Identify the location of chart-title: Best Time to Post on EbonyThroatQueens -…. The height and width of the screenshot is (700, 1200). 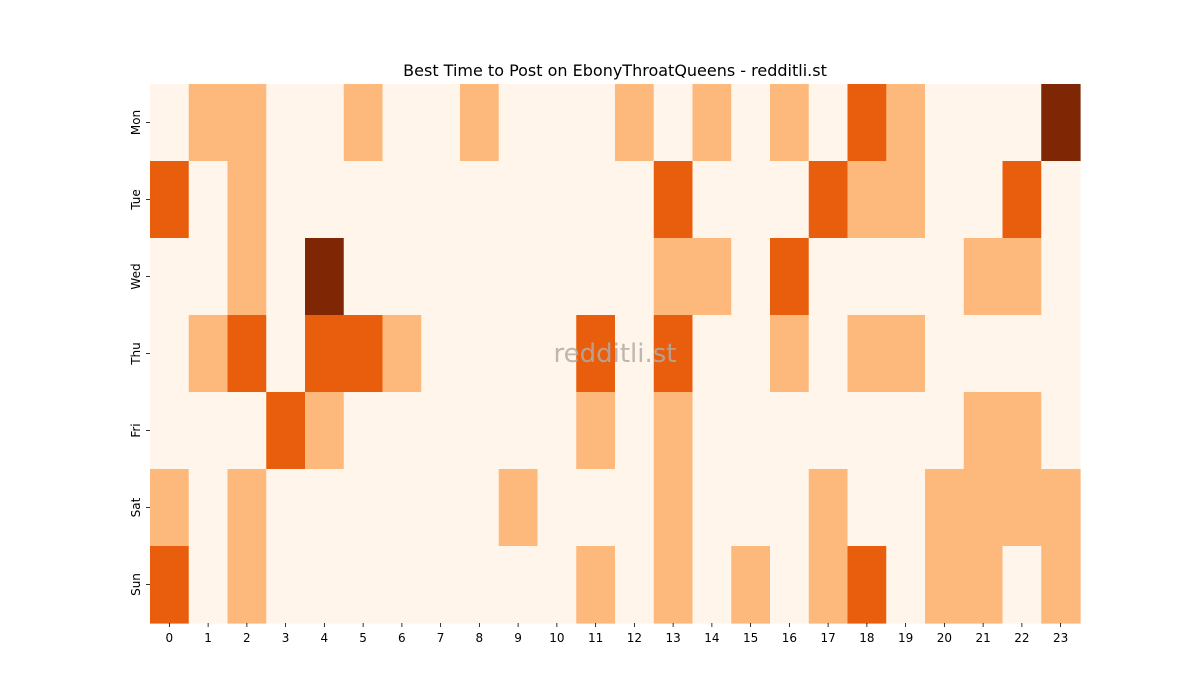
(615, 70).